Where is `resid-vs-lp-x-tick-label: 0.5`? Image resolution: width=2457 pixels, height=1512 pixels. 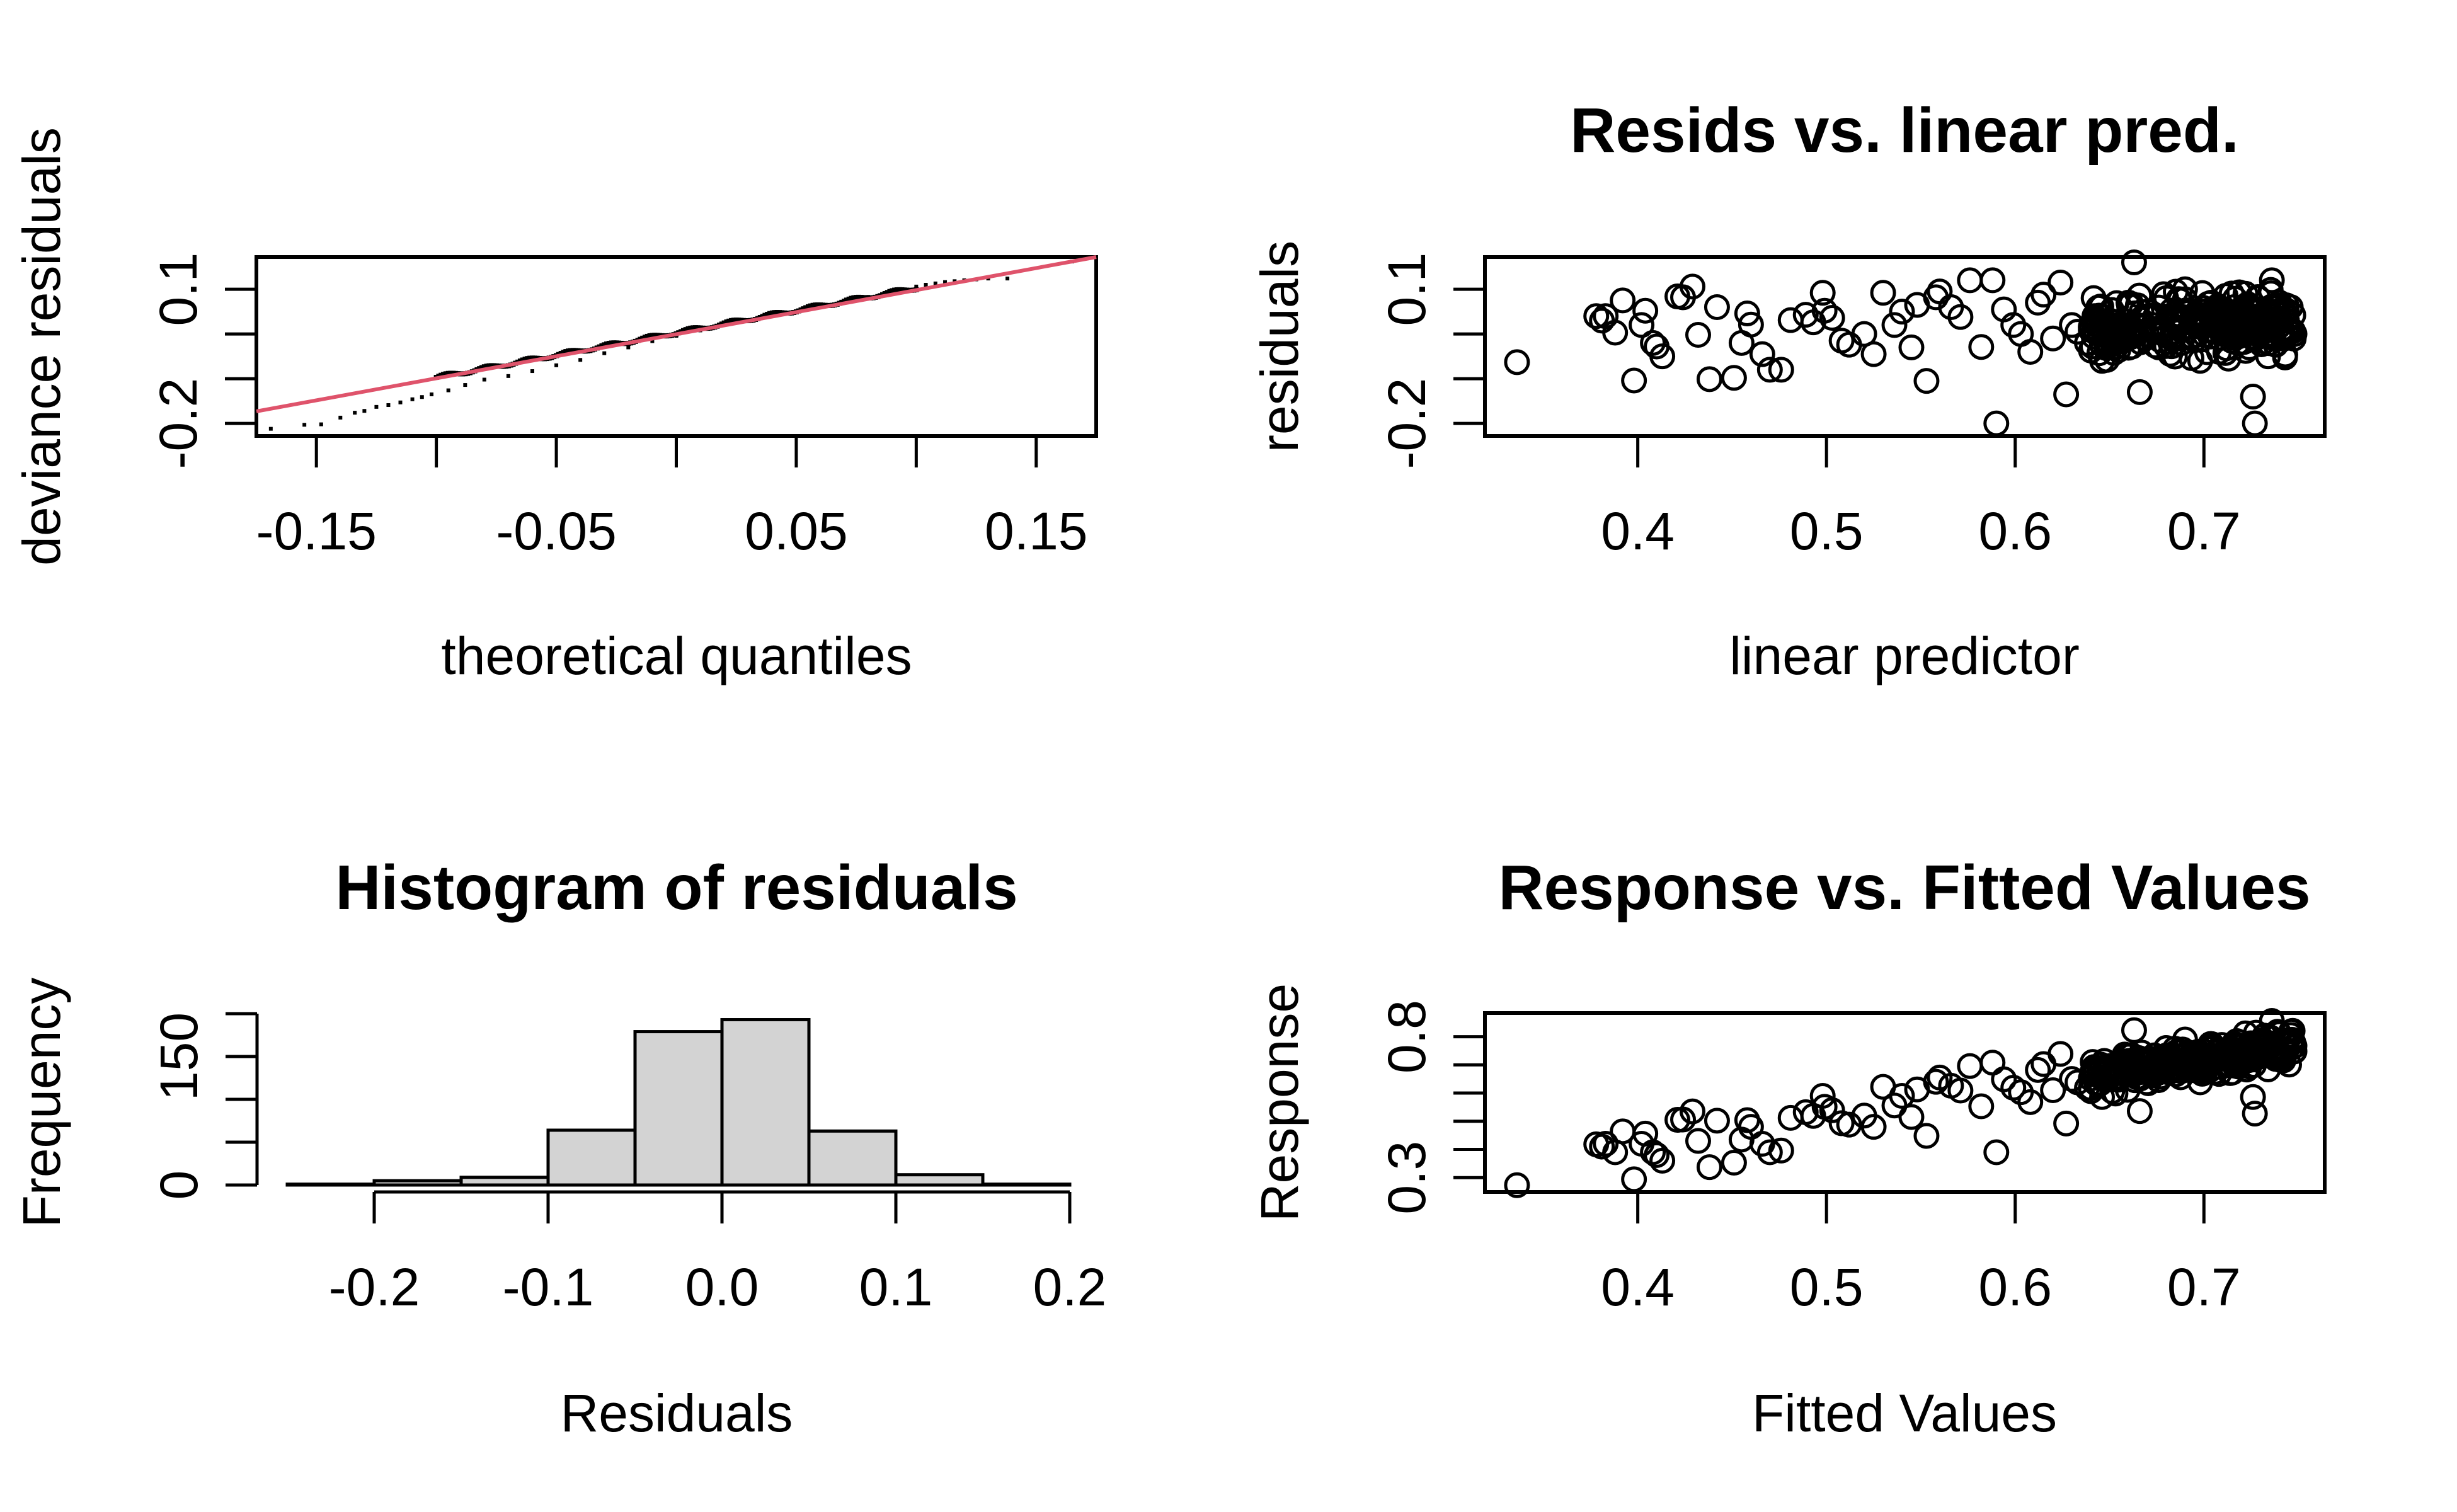
resid-vs-lp-x-tick-label: 0.5 is located at coordinates (1827, 531).